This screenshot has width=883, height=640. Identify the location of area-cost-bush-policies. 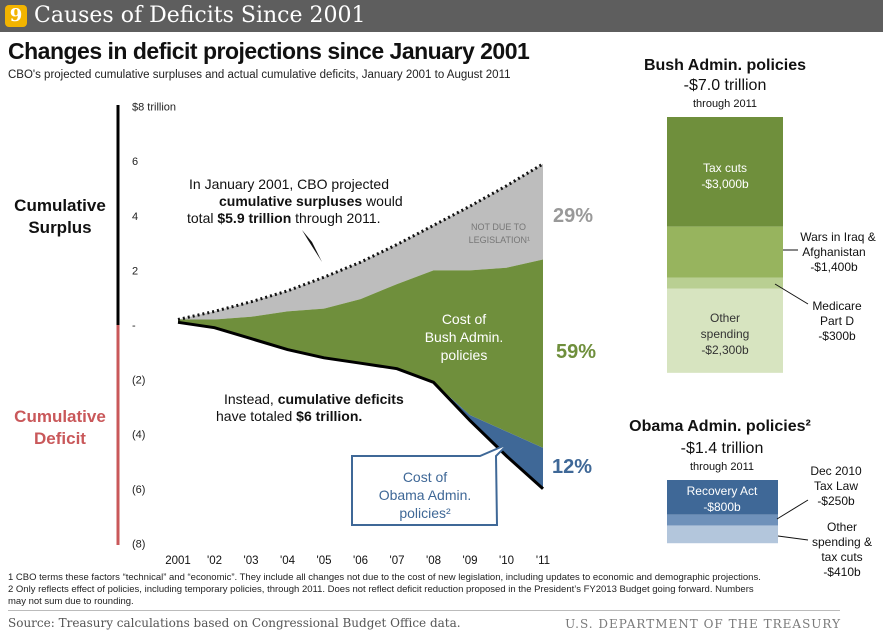
(360, 353).